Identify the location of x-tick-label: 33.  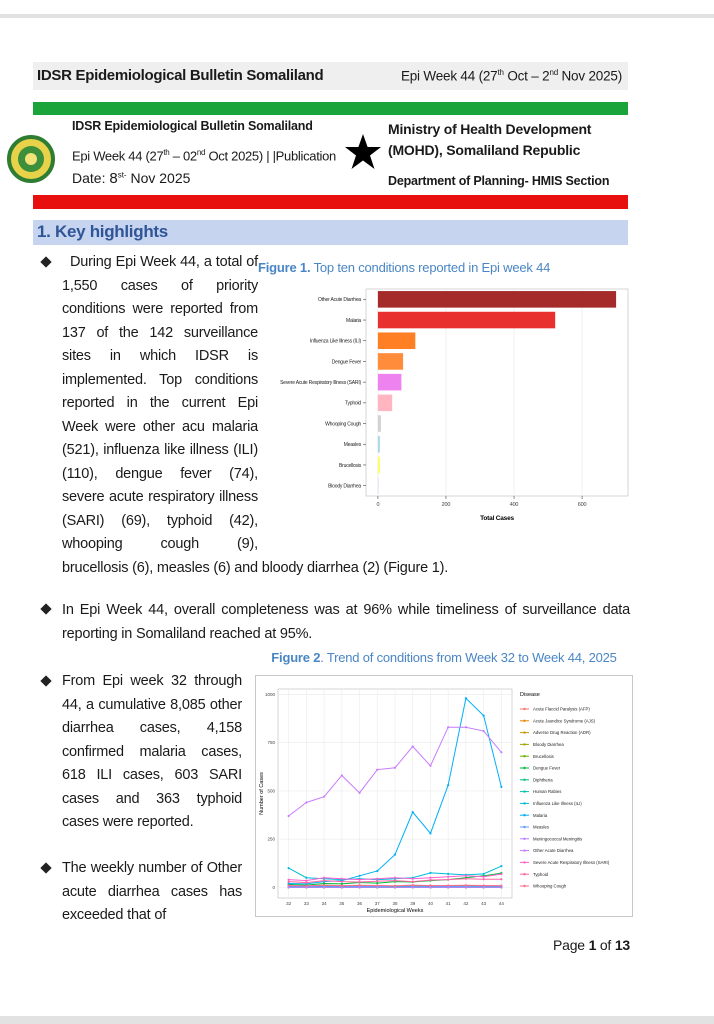
(307, 903).